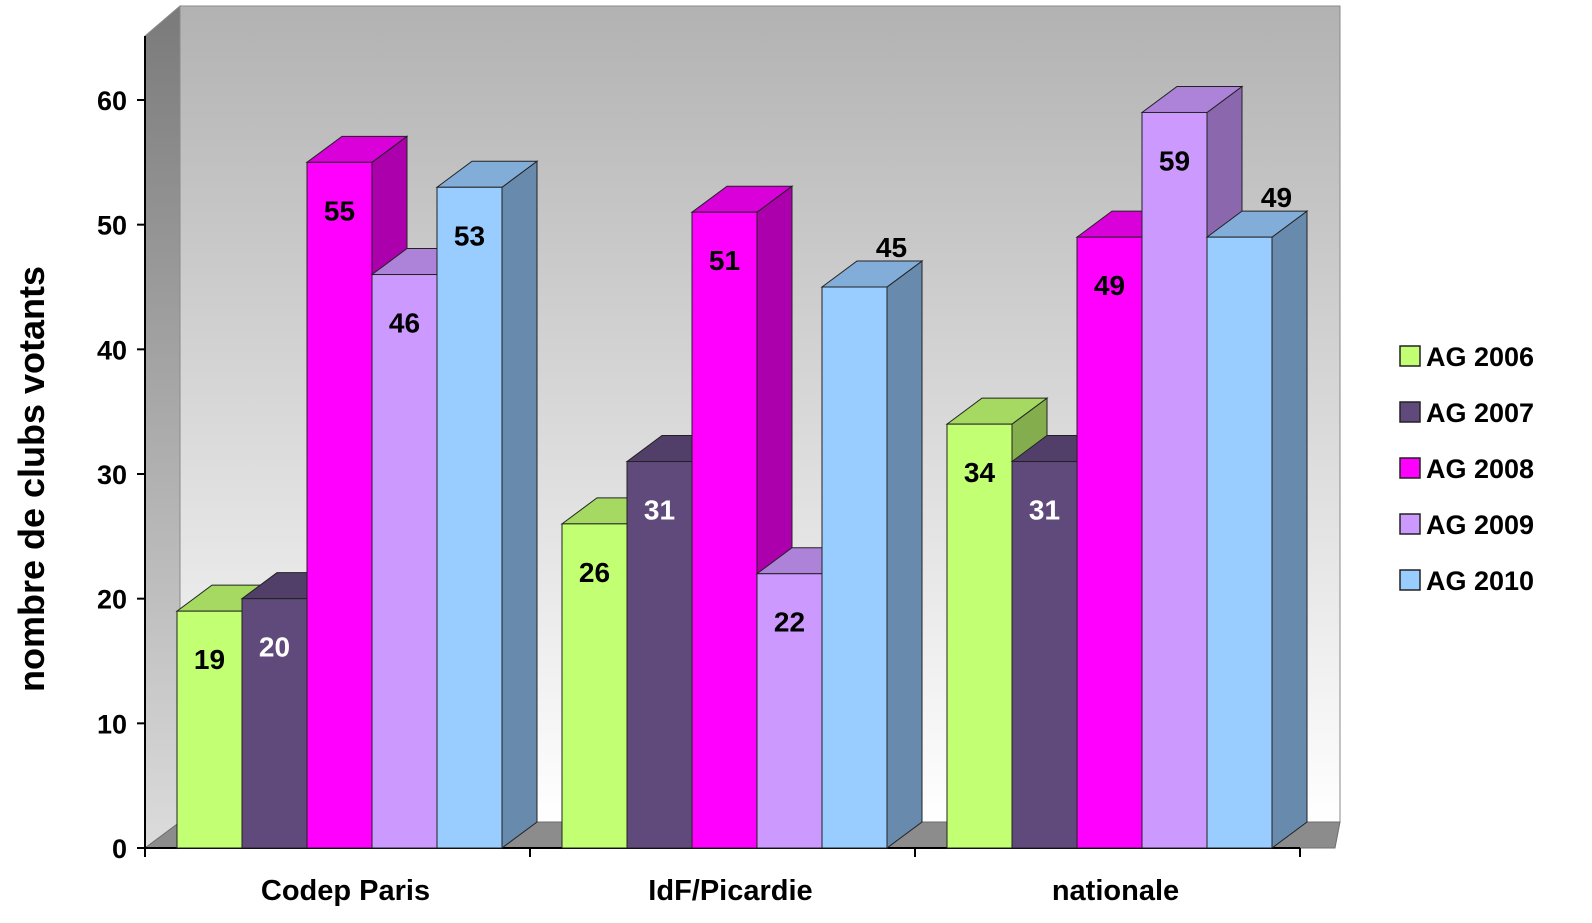 The width and height of the screenshot is (1592, 923). What do you see at coordinates (112, 724) in the screenshot?
I see `y-tick-label: 10` at bounding box center [112, 724].